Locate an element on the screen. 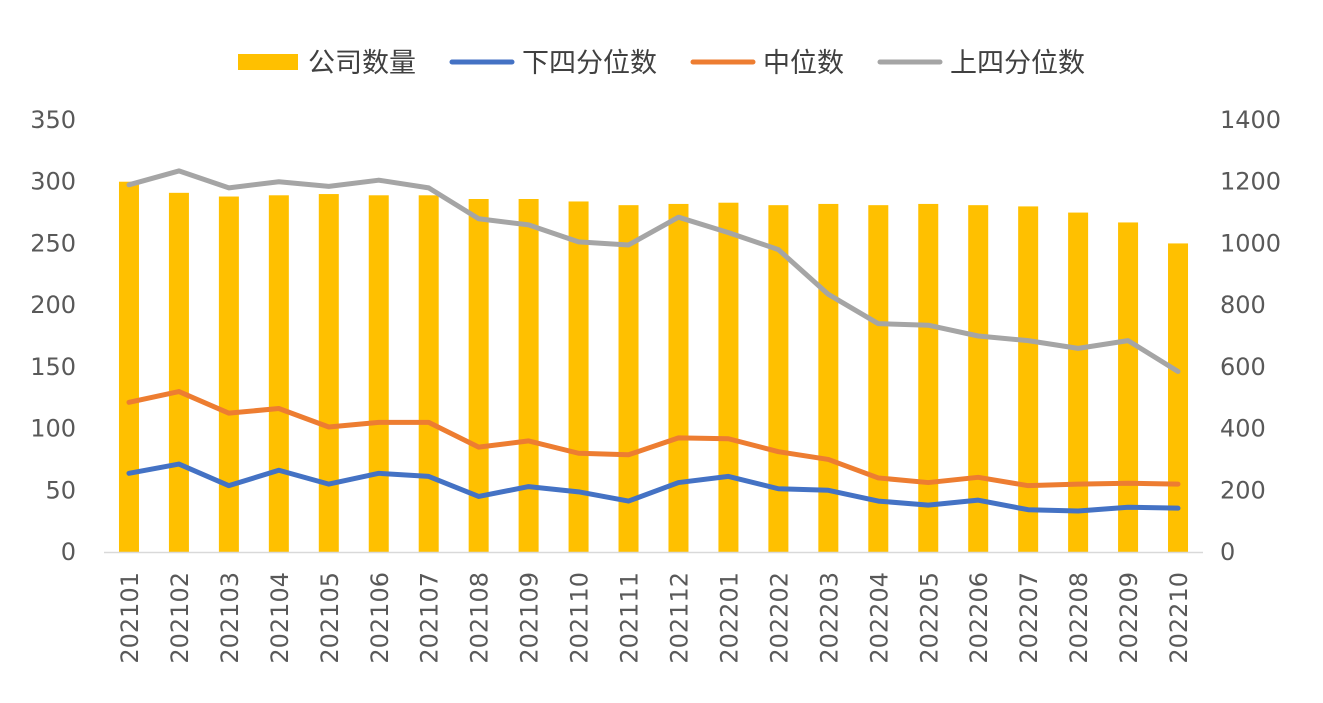 The image size is (1323, 703). y-left-tick-label: 350 is located at coordinates (53, 120).